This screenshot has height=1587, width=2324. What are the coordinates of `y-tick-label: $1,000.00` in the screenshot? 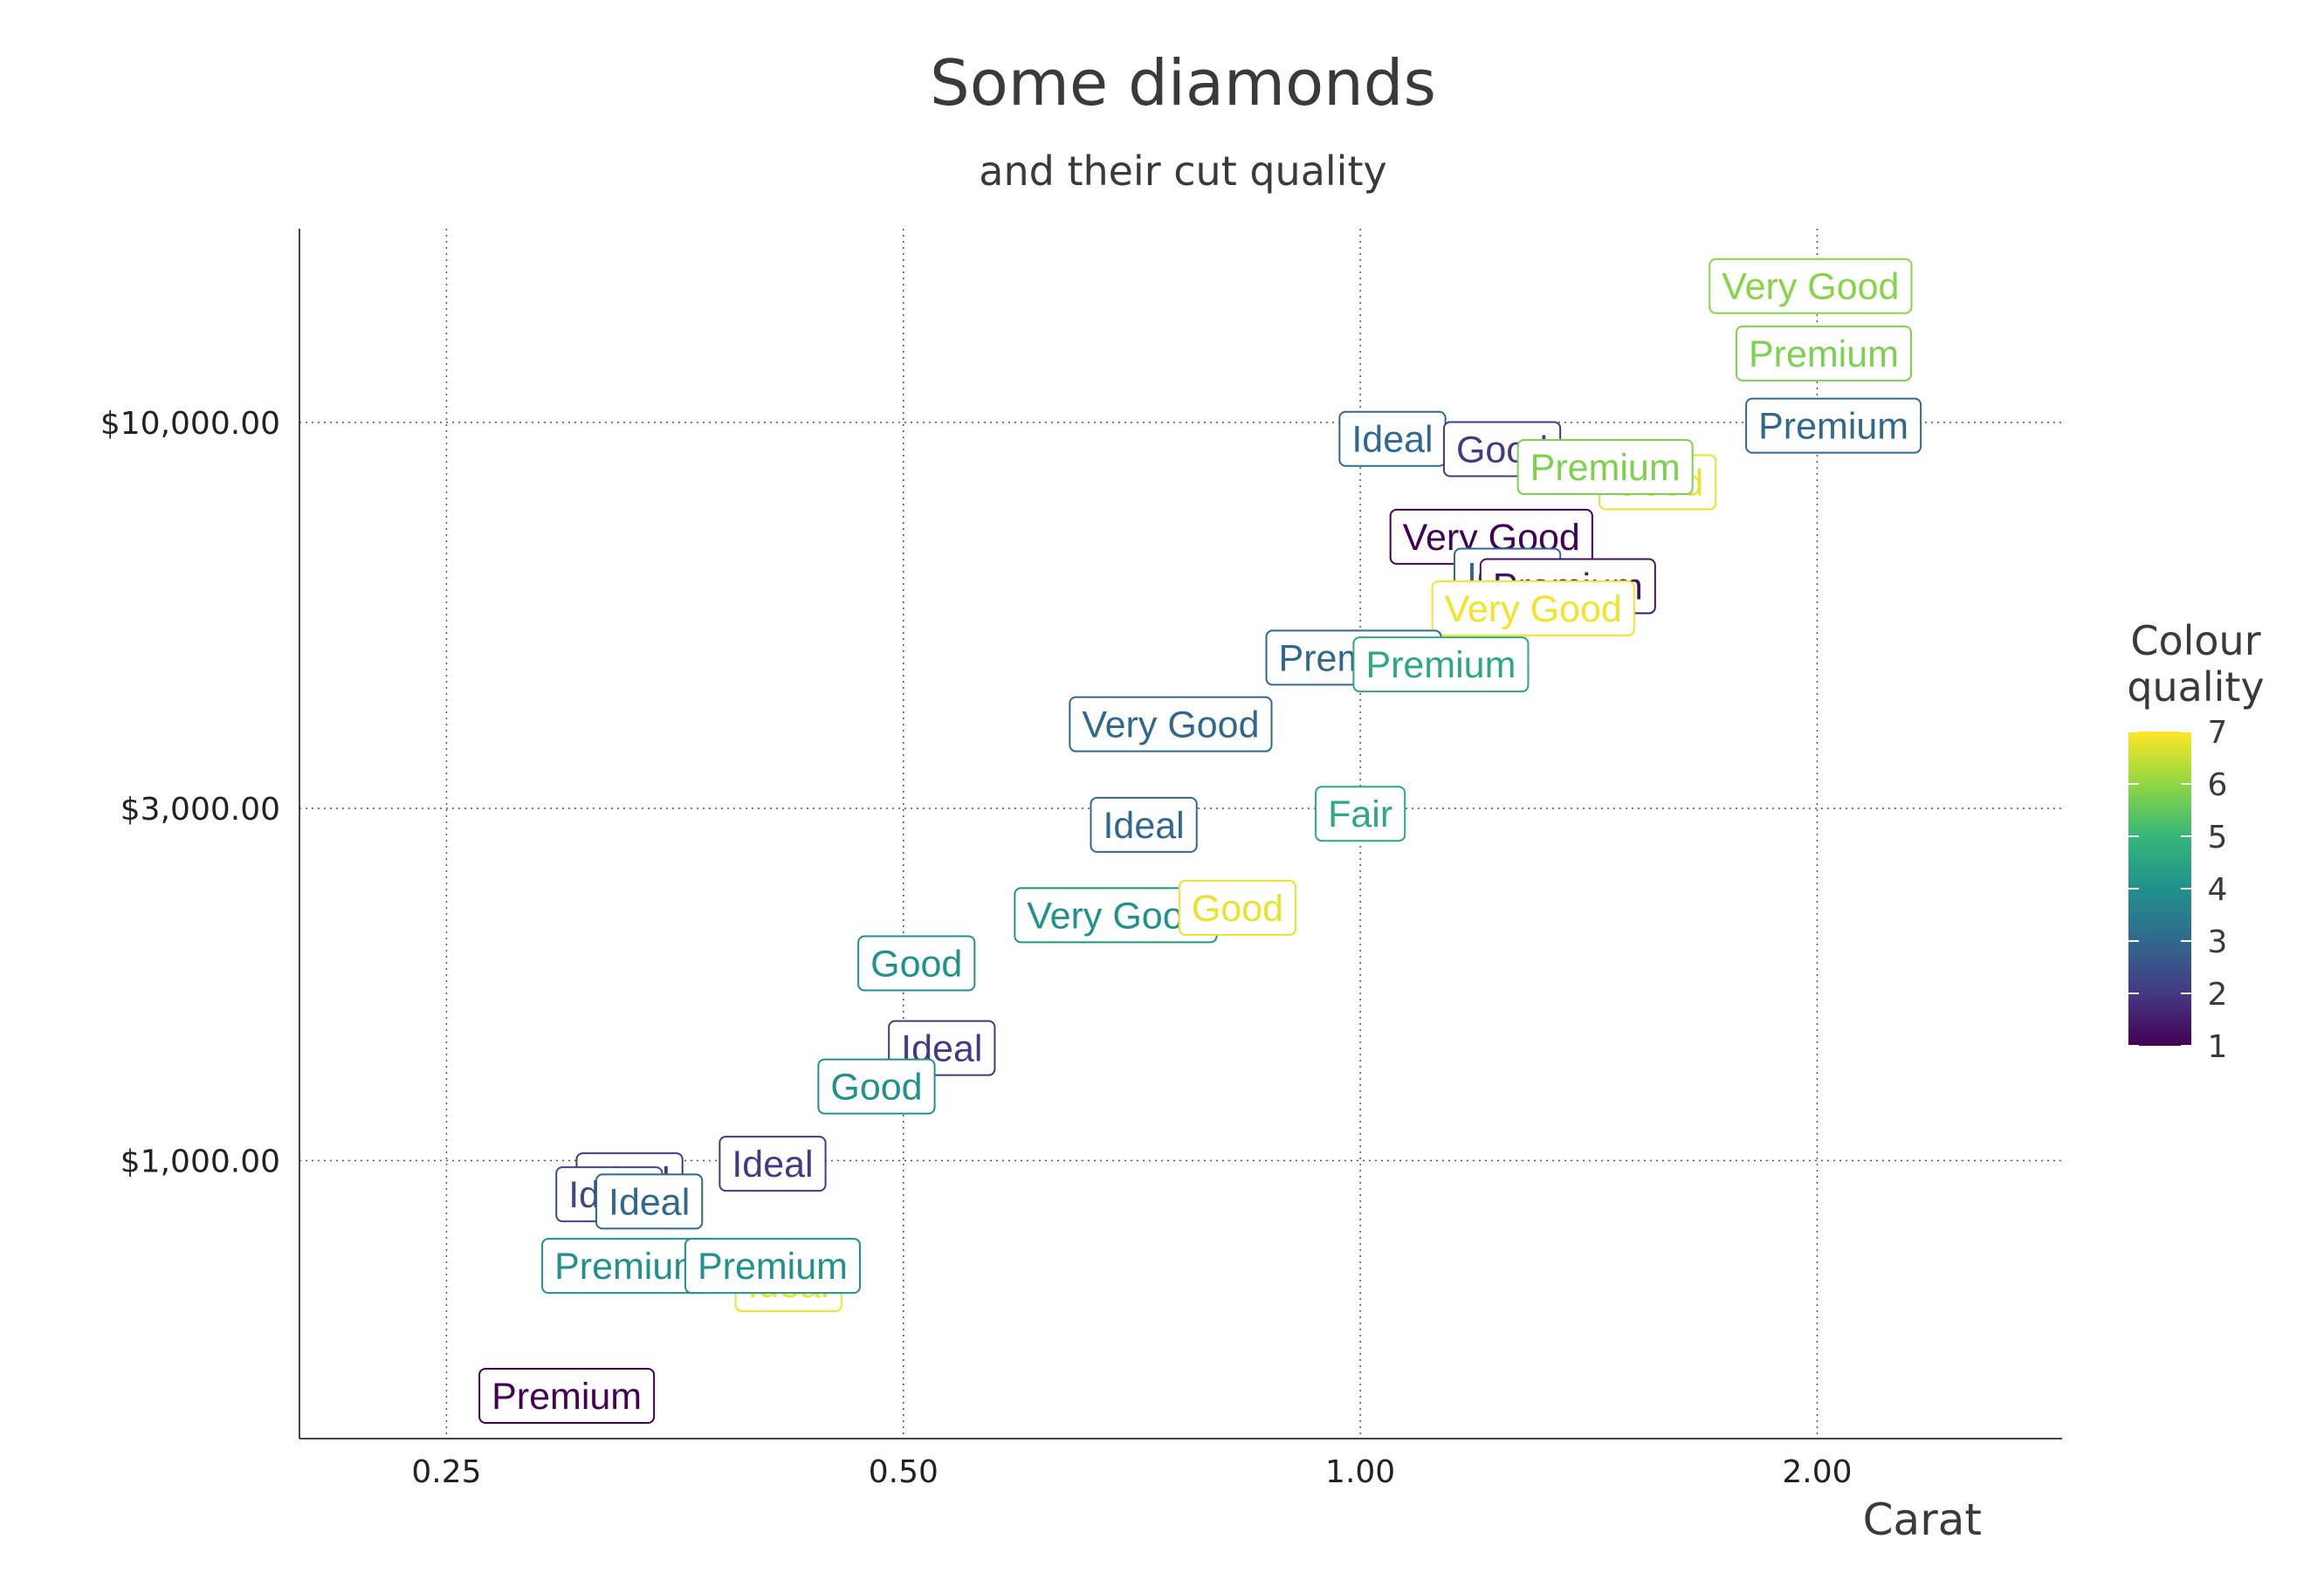 It's located at (200, 1161).